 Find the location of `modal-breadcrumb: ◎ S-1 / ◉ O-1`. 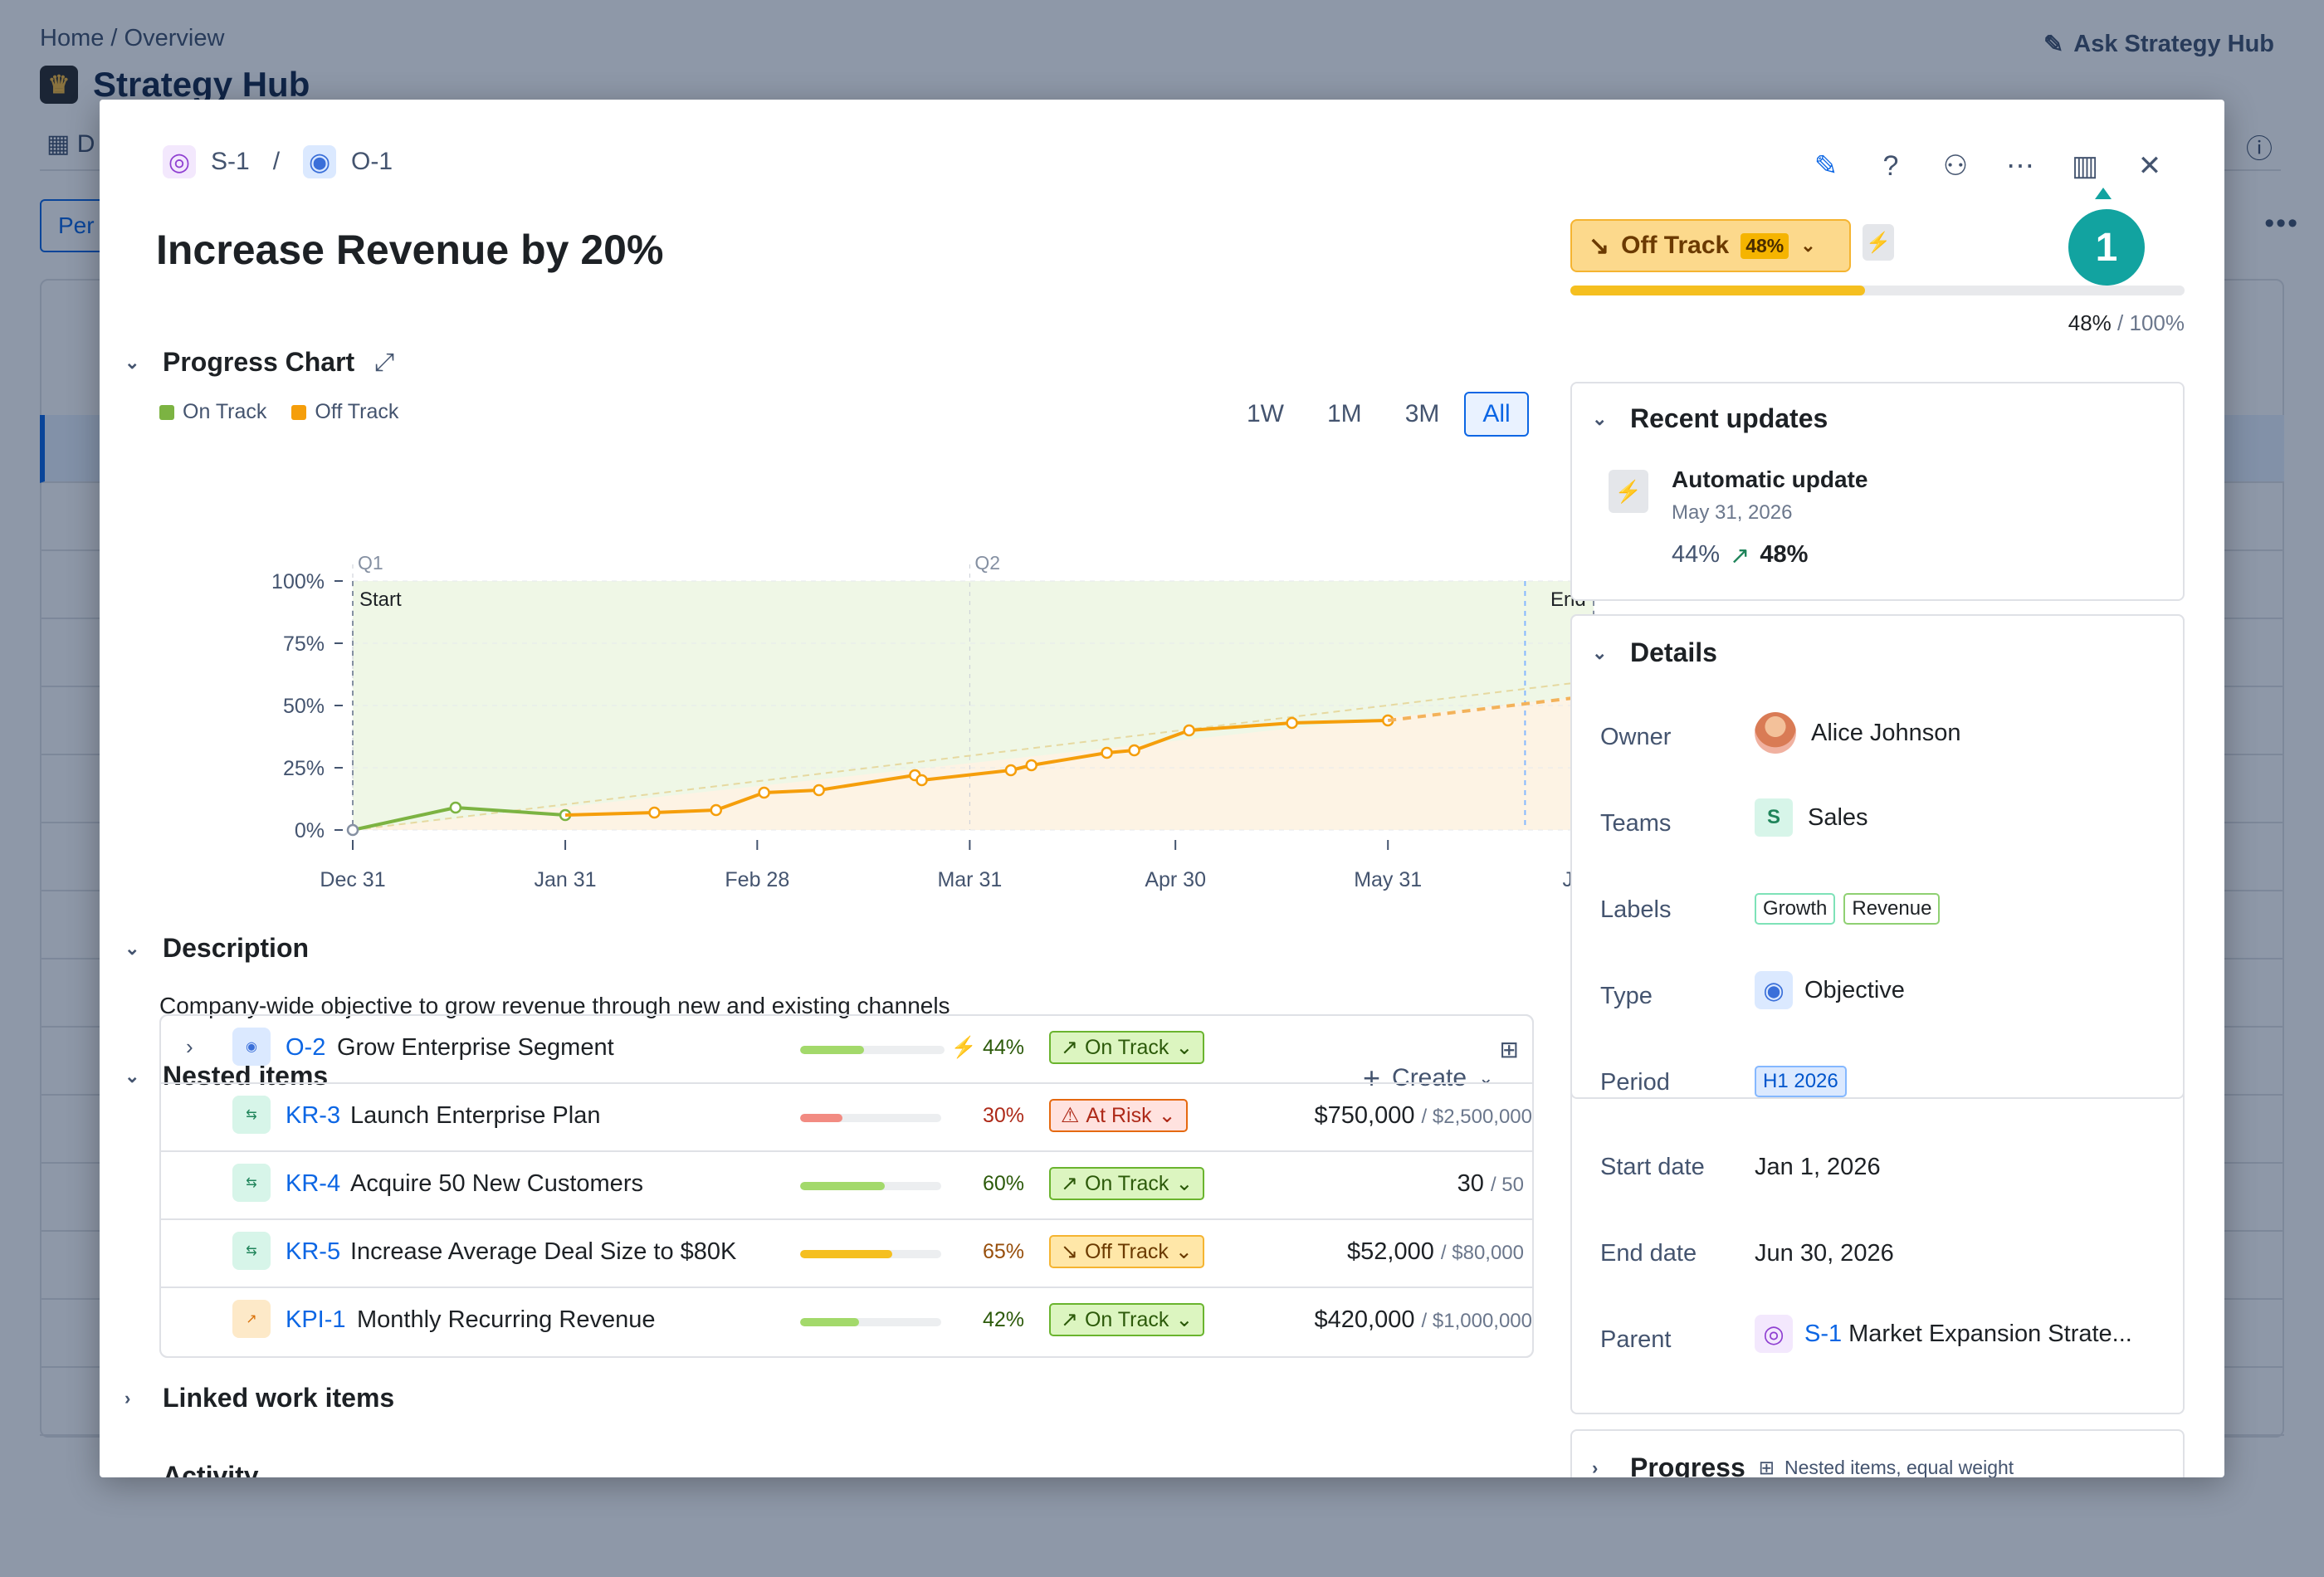

modal-breadcrumb: ◎ S-1 / ◉ O-1 is located at coordinates (278, 161).